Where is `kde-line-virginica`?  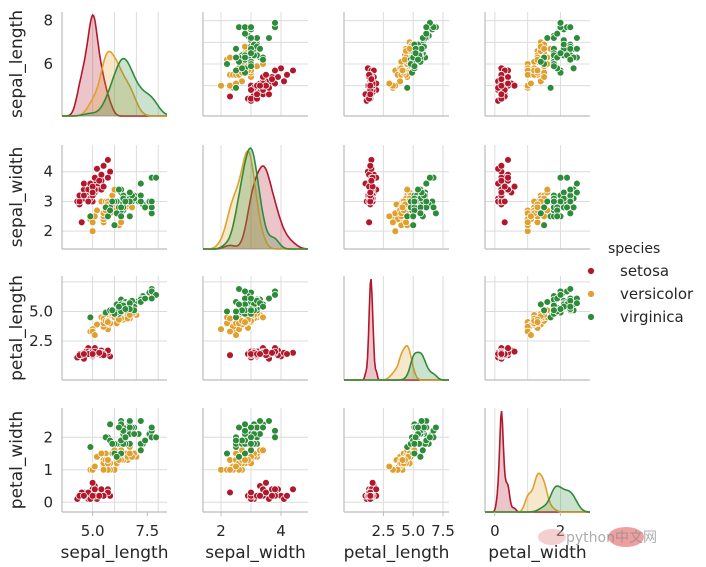
kde-line-virginica is located at coordinates (115, 87).